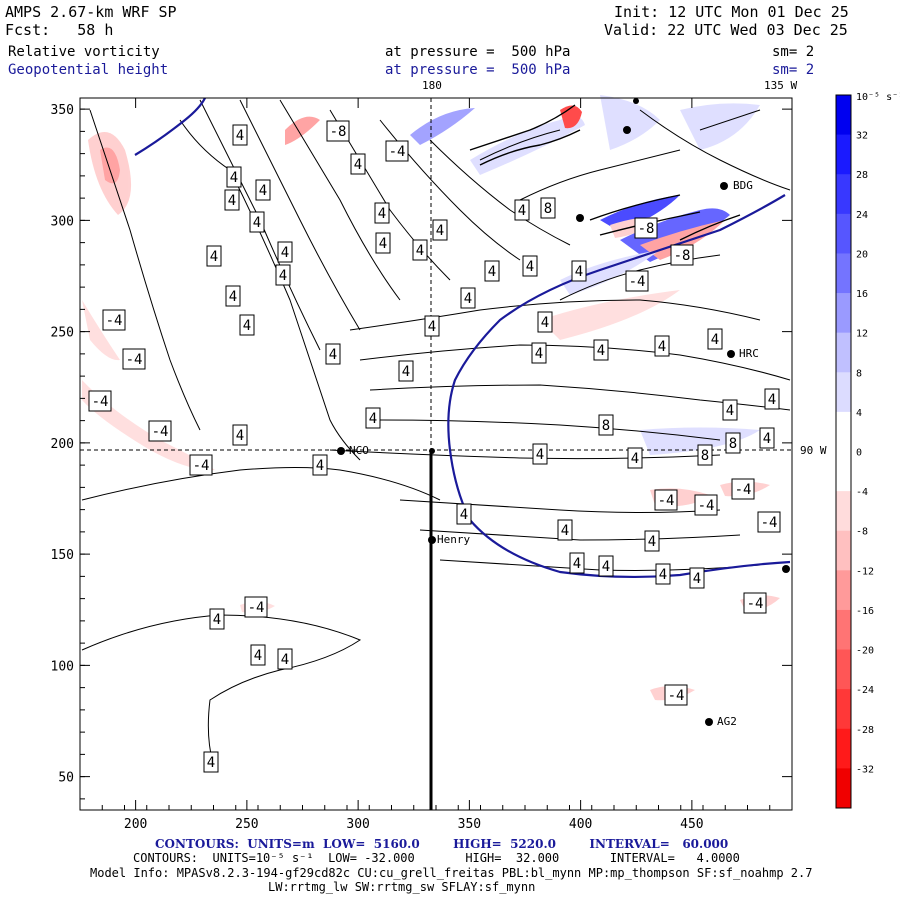  What do you see at coordinates (59, 30) in the screenshot?
I see `forecast-hour: Fcst: 58 h` at bounding box center [59, 30].